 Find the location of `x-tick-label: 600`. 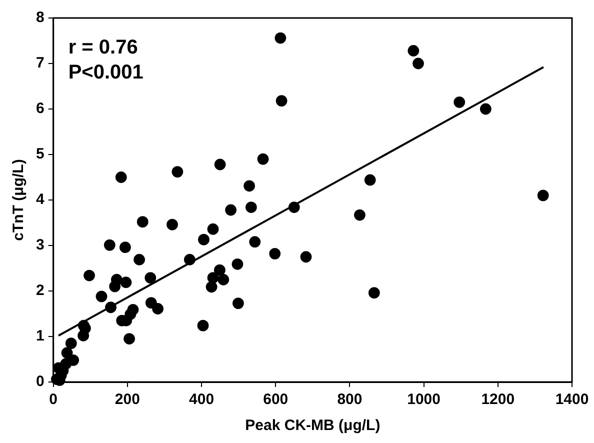

x-tick-label: 600 is located at coordinates (275, 399).